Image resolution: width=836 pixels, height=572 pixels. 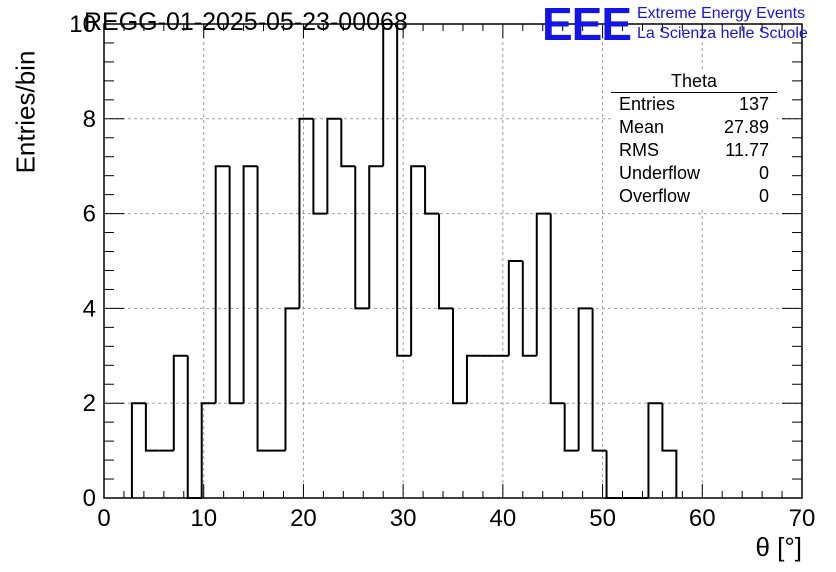 I want to click on stats-row-overflow: Overflow 0, so click(x=694, y=196).